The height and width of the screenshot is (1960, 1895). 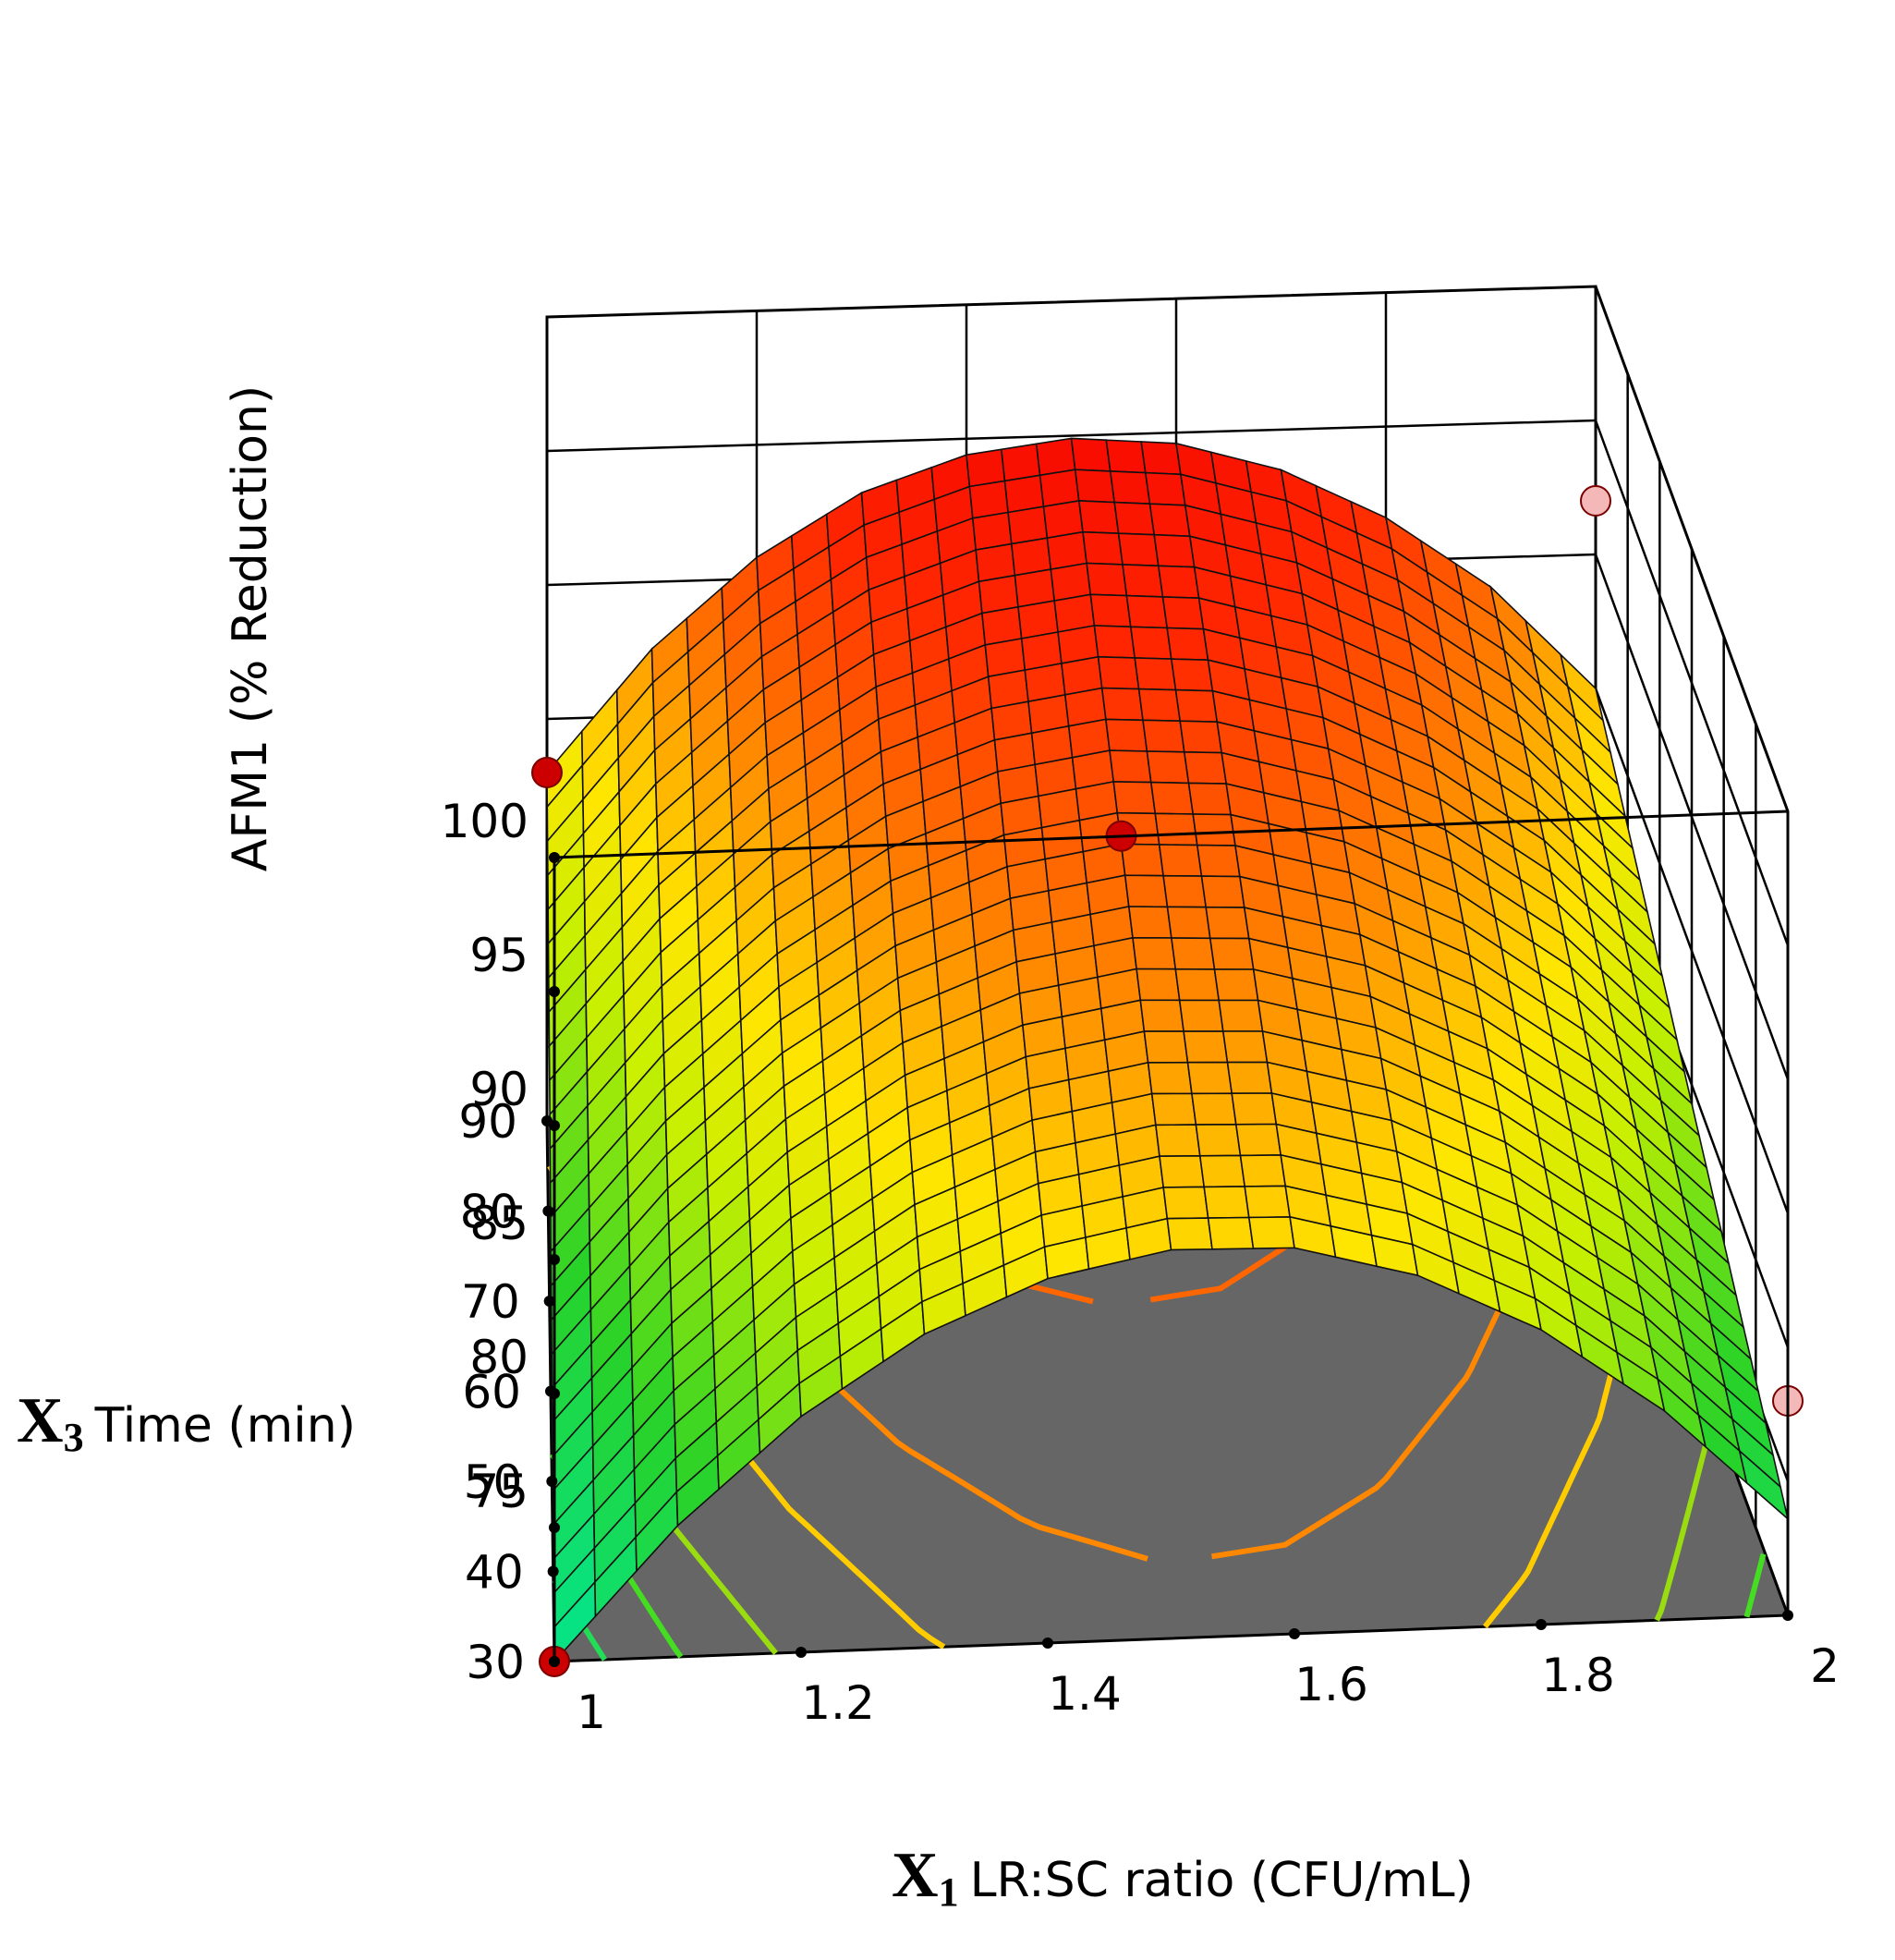 What do you see at coordinates (499, 1089) in the screenshot?
I see `z-tick-label: 90` at bounding box center [499, 1089].